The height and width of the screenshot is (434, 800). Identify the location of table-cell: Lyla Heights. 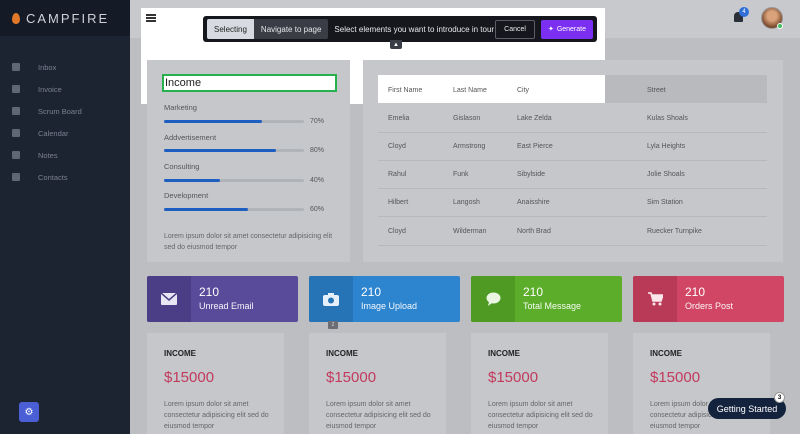
(666, 146).